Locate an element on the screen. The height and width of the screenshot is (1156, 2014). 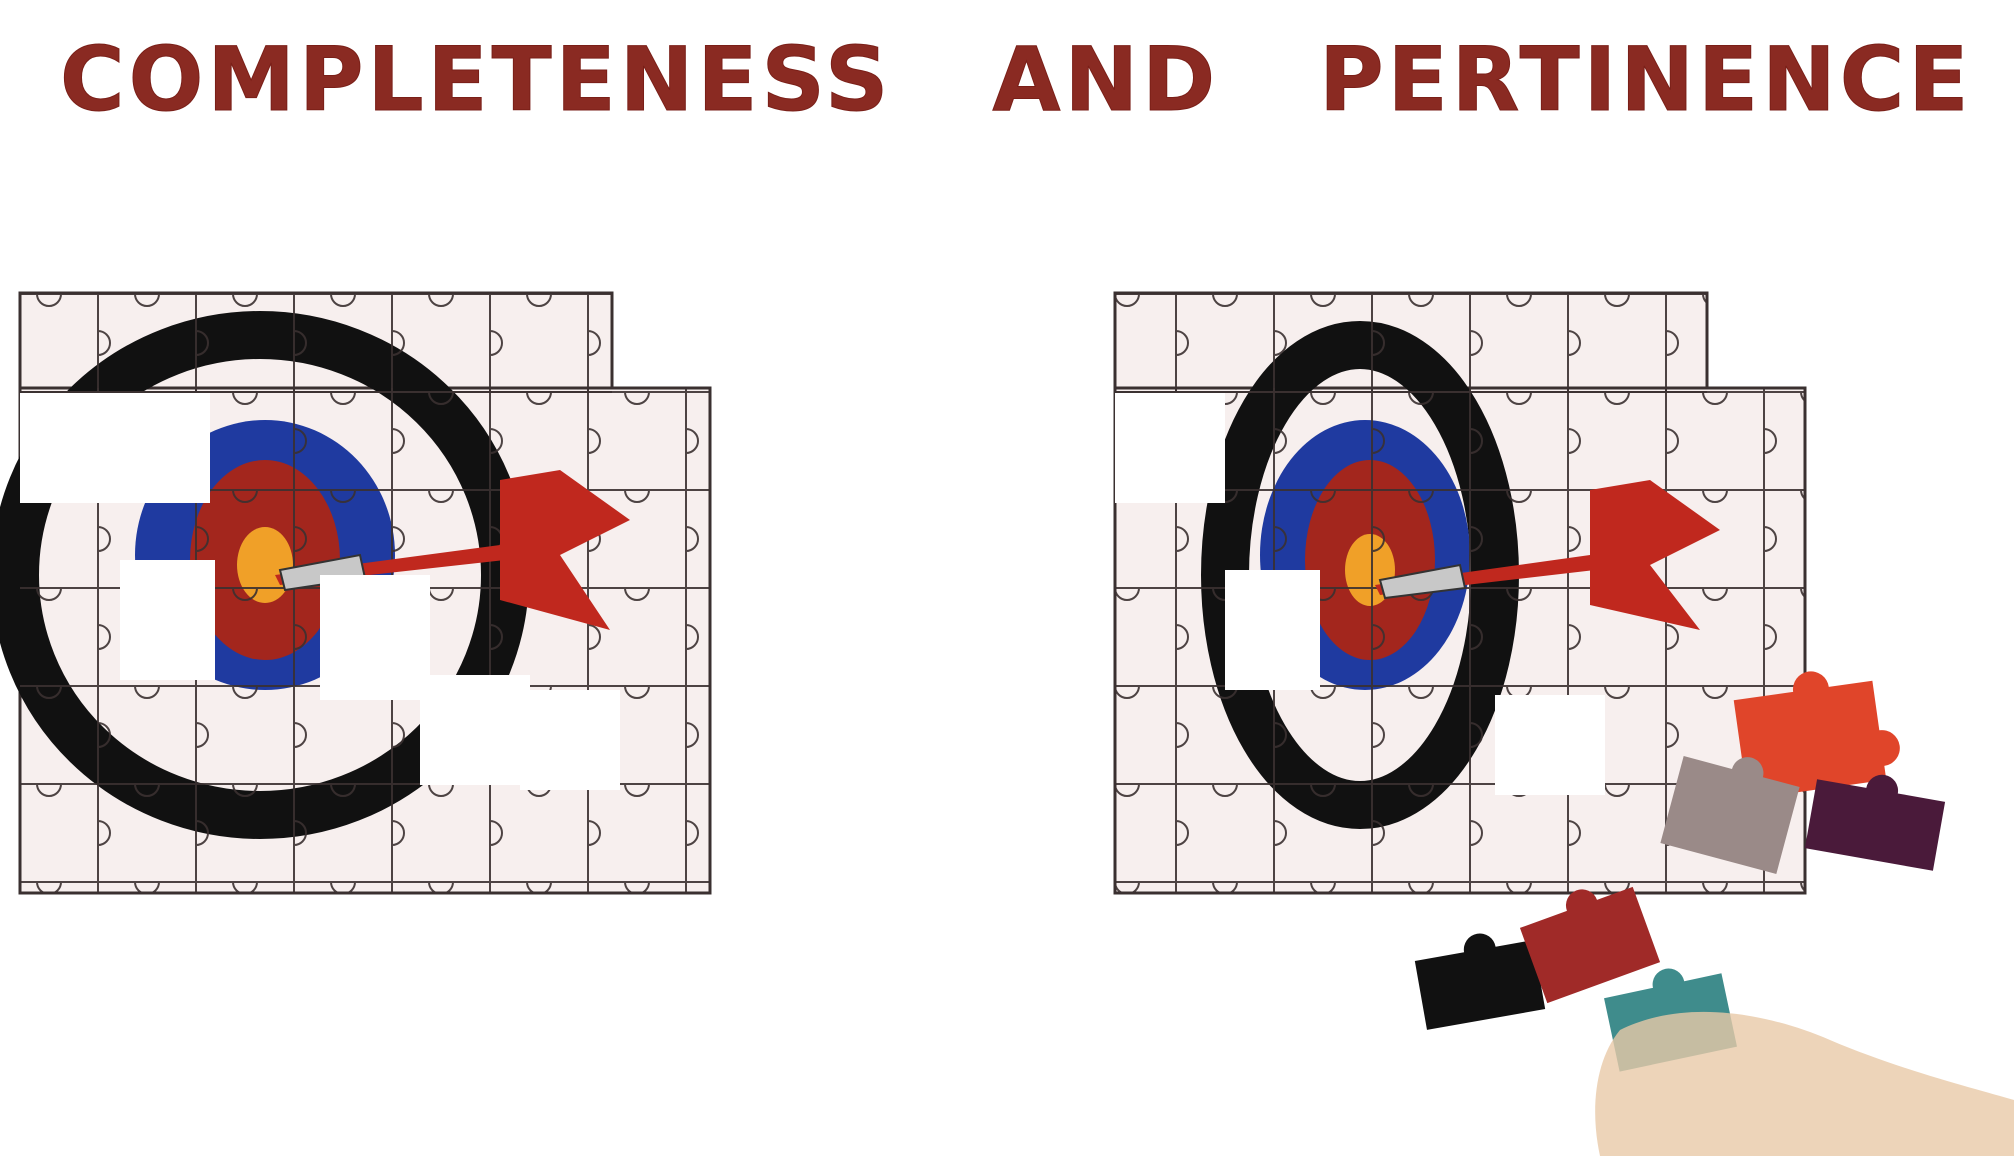
title-word-pertinence: PERTINENCE is located at coordinates (1646, 80).